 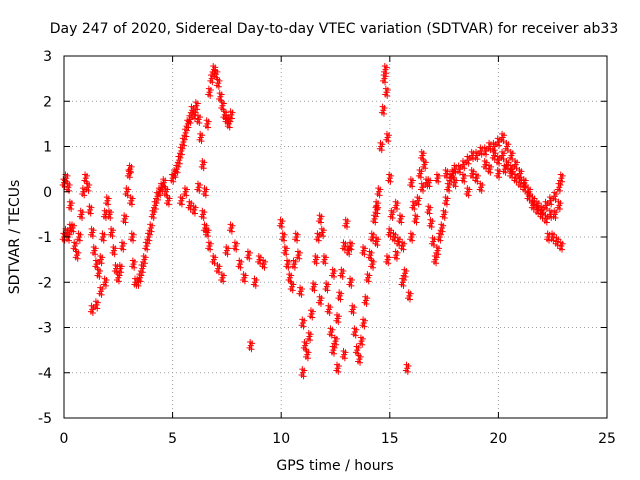 I want to click on y-axis-label: SDTVAR / TECUs, so click(x=15, y=237).